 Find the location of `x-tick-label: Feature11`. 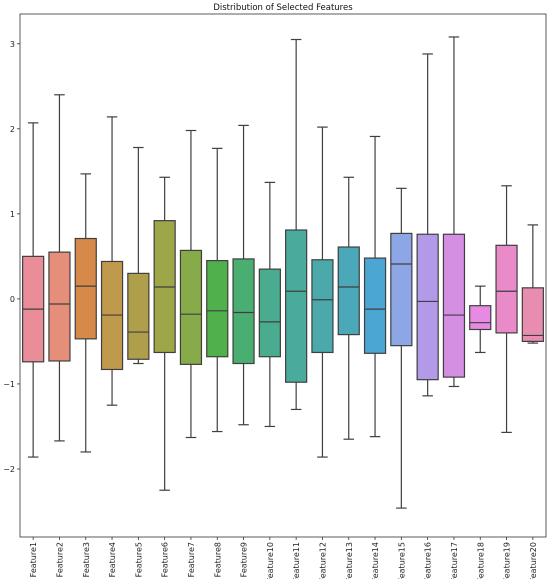

x-tick-label: Feature11 is located at coordinates (296, 560).